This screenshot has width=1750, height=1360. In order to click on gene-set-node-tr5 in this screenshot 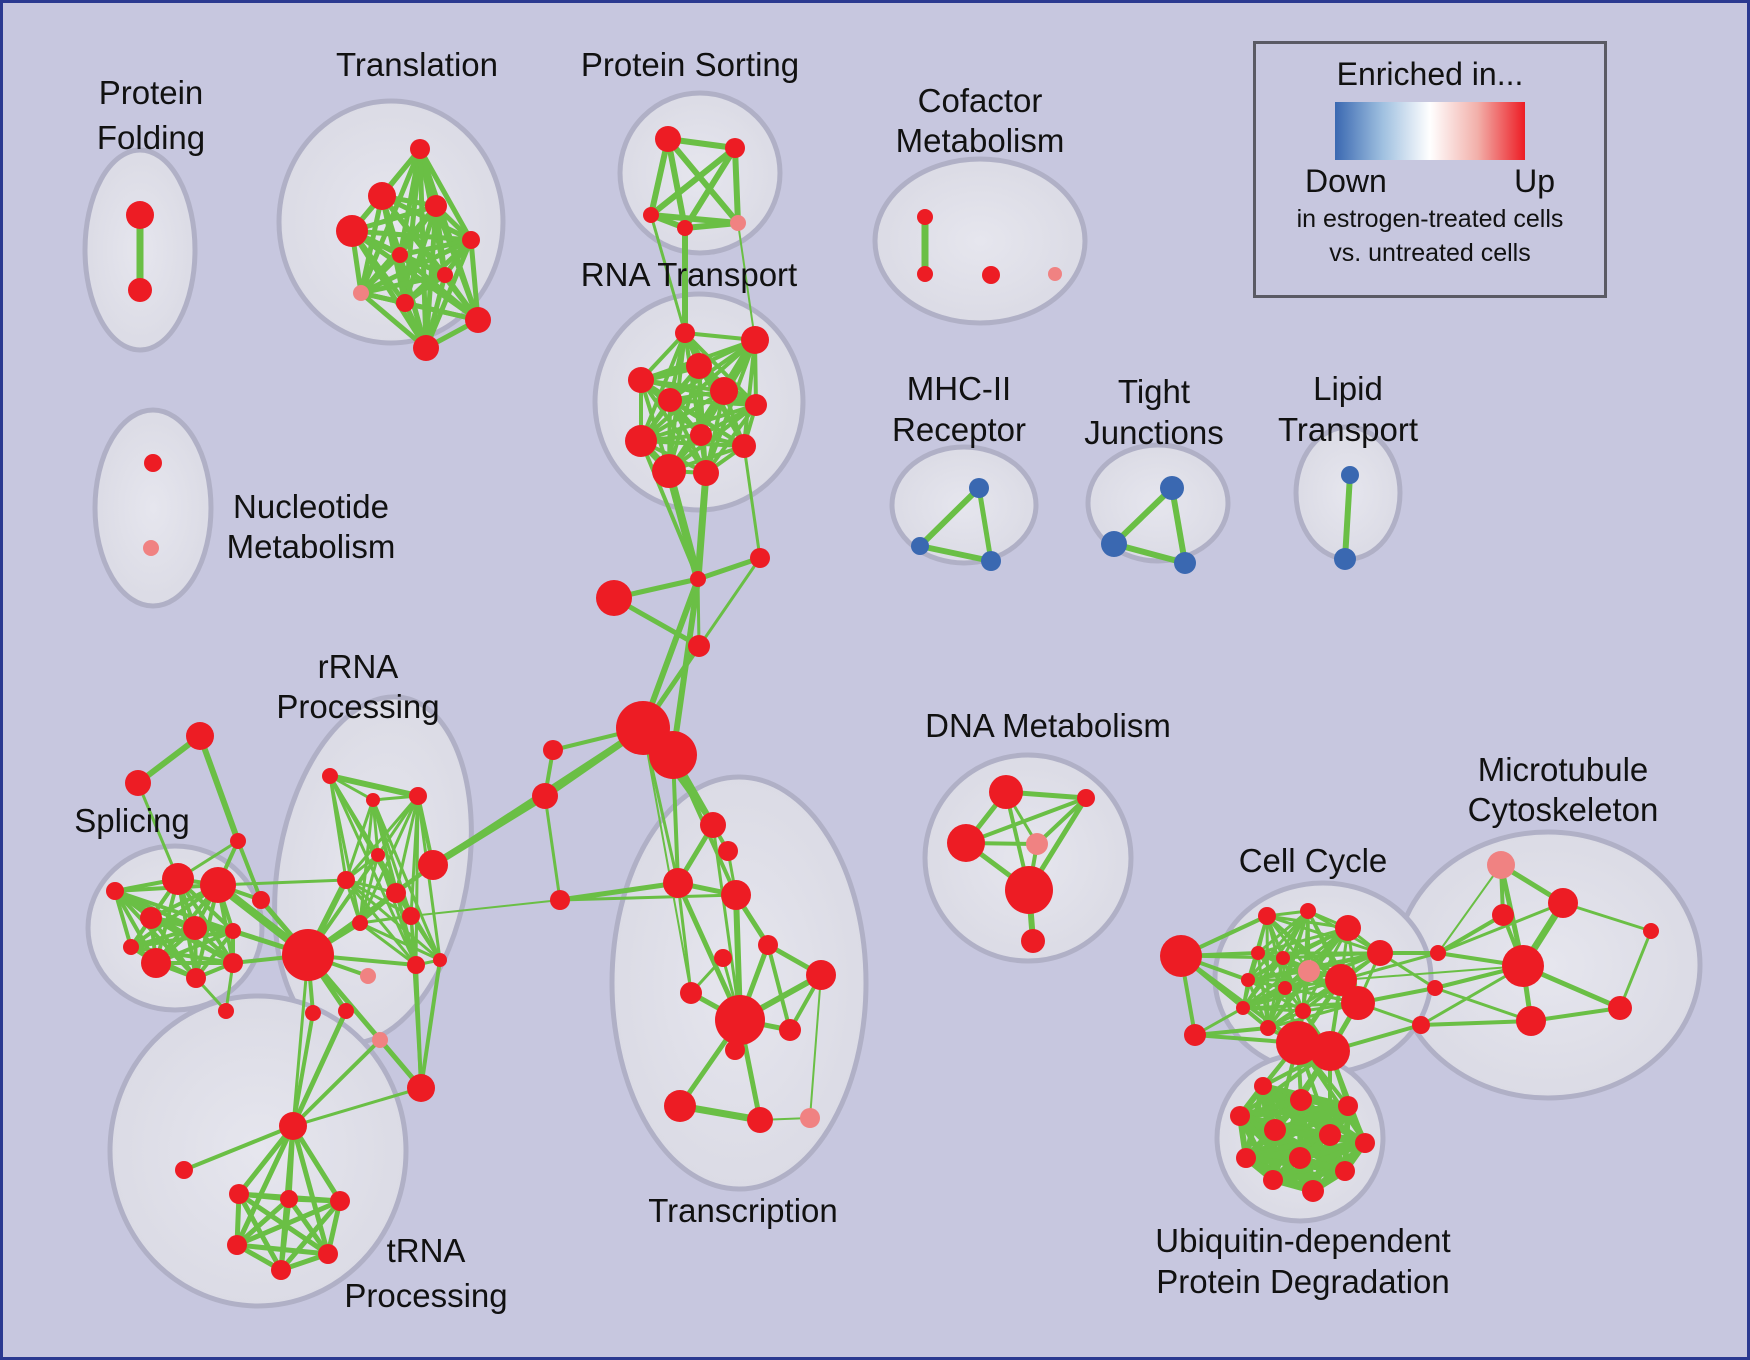, I will do `click(471, 240)`.